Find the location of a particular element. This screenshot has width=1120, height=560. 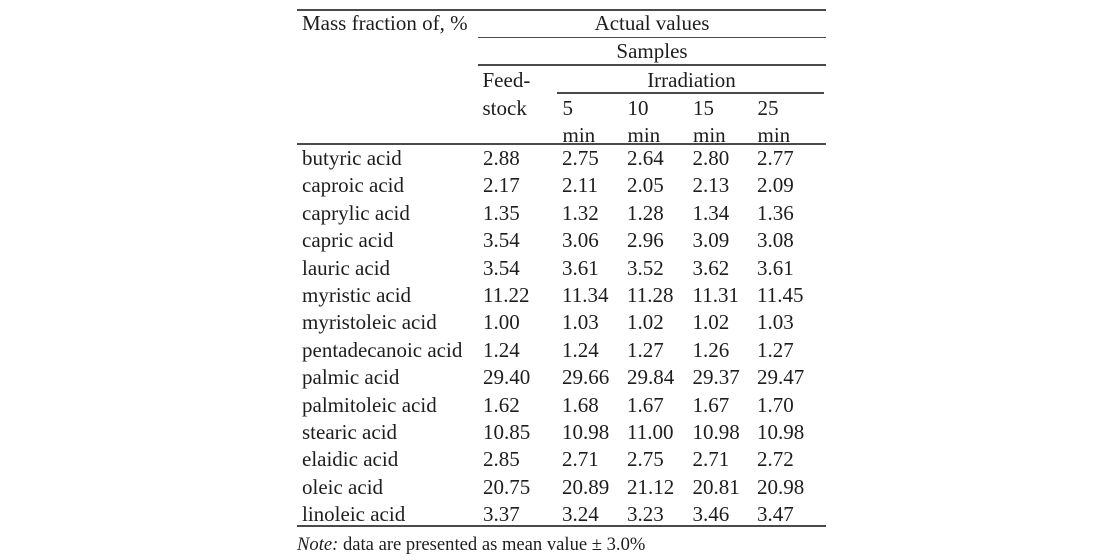

value-cell: 11.31 is located at coordinates (715, 295).